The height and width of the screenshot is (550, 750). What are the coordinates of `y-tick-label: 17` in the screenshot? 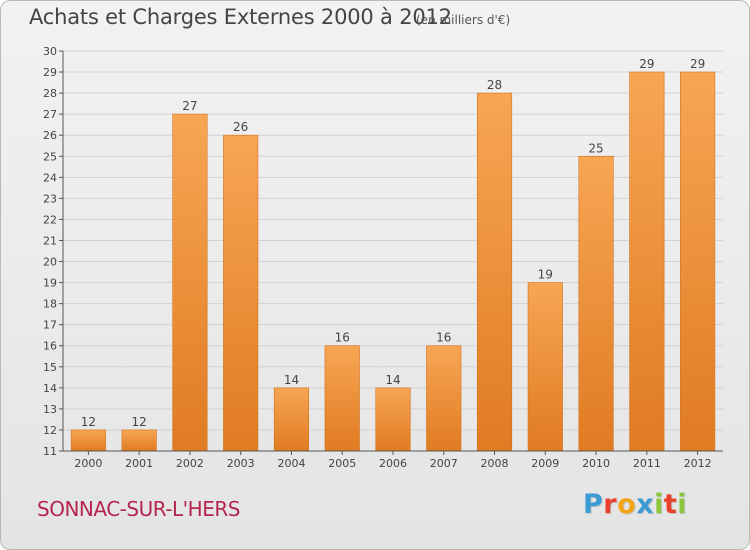 It's located at (50, 325).